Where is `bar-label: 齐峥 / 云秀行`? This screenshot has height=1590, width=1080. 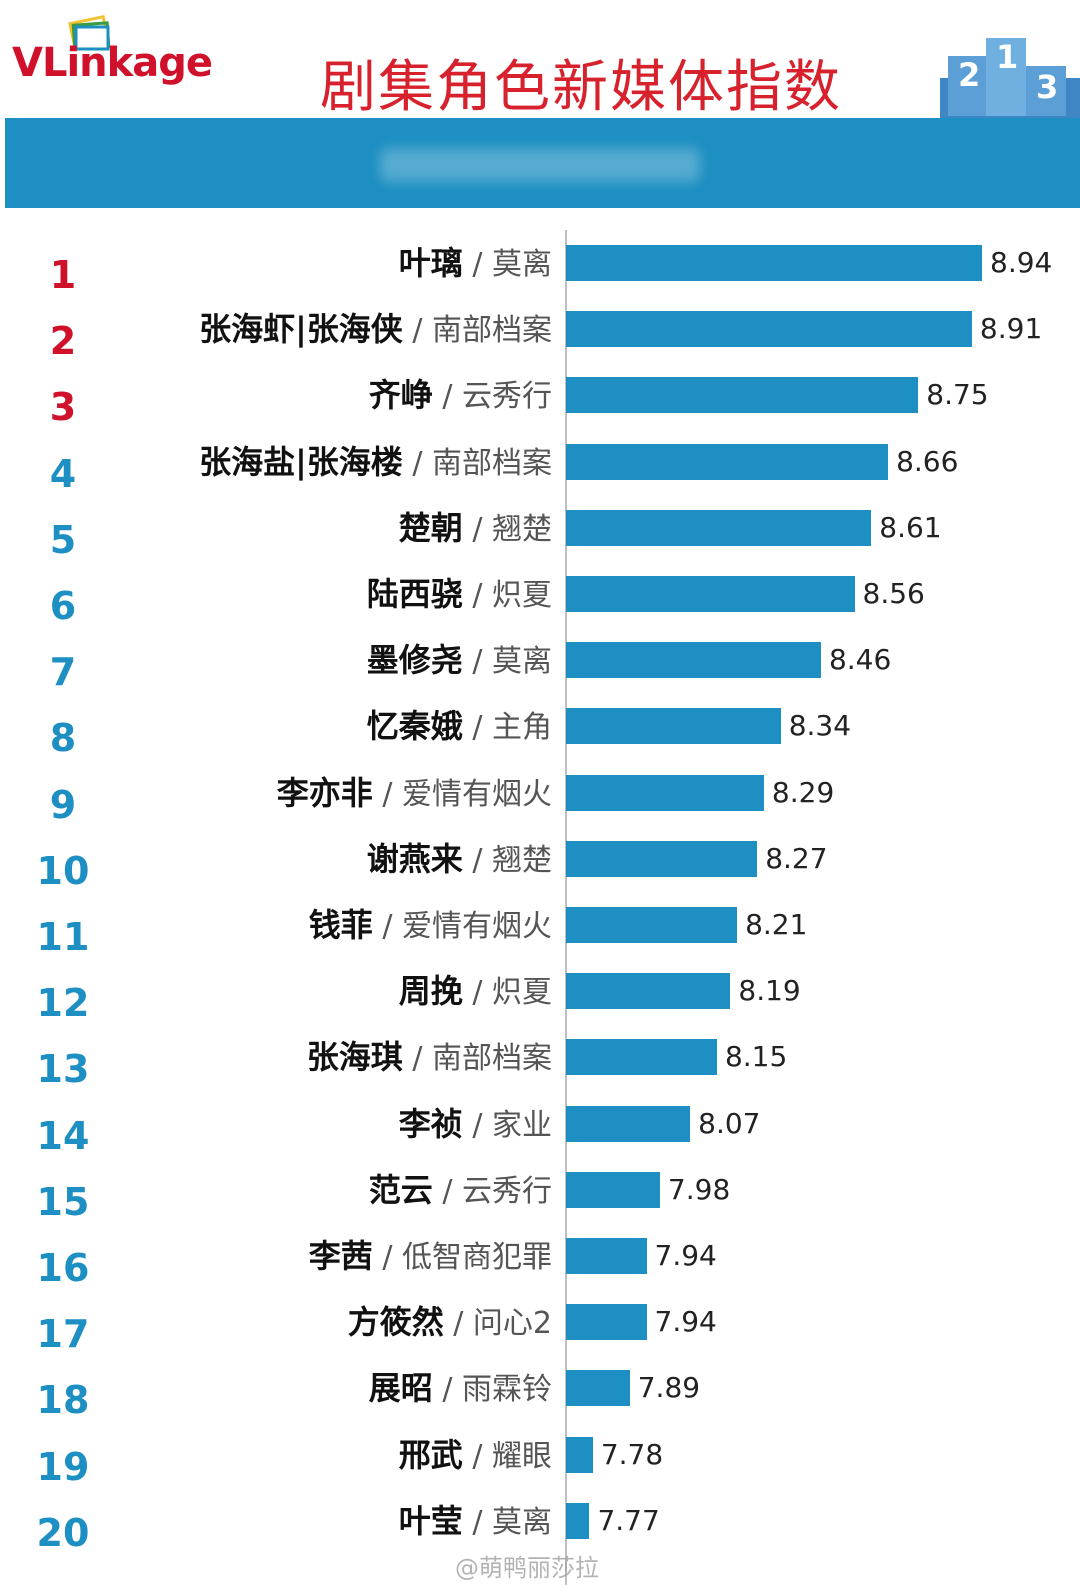
bar-label: 齐峥 / 云秀行 is located at coordinates (460, 398).